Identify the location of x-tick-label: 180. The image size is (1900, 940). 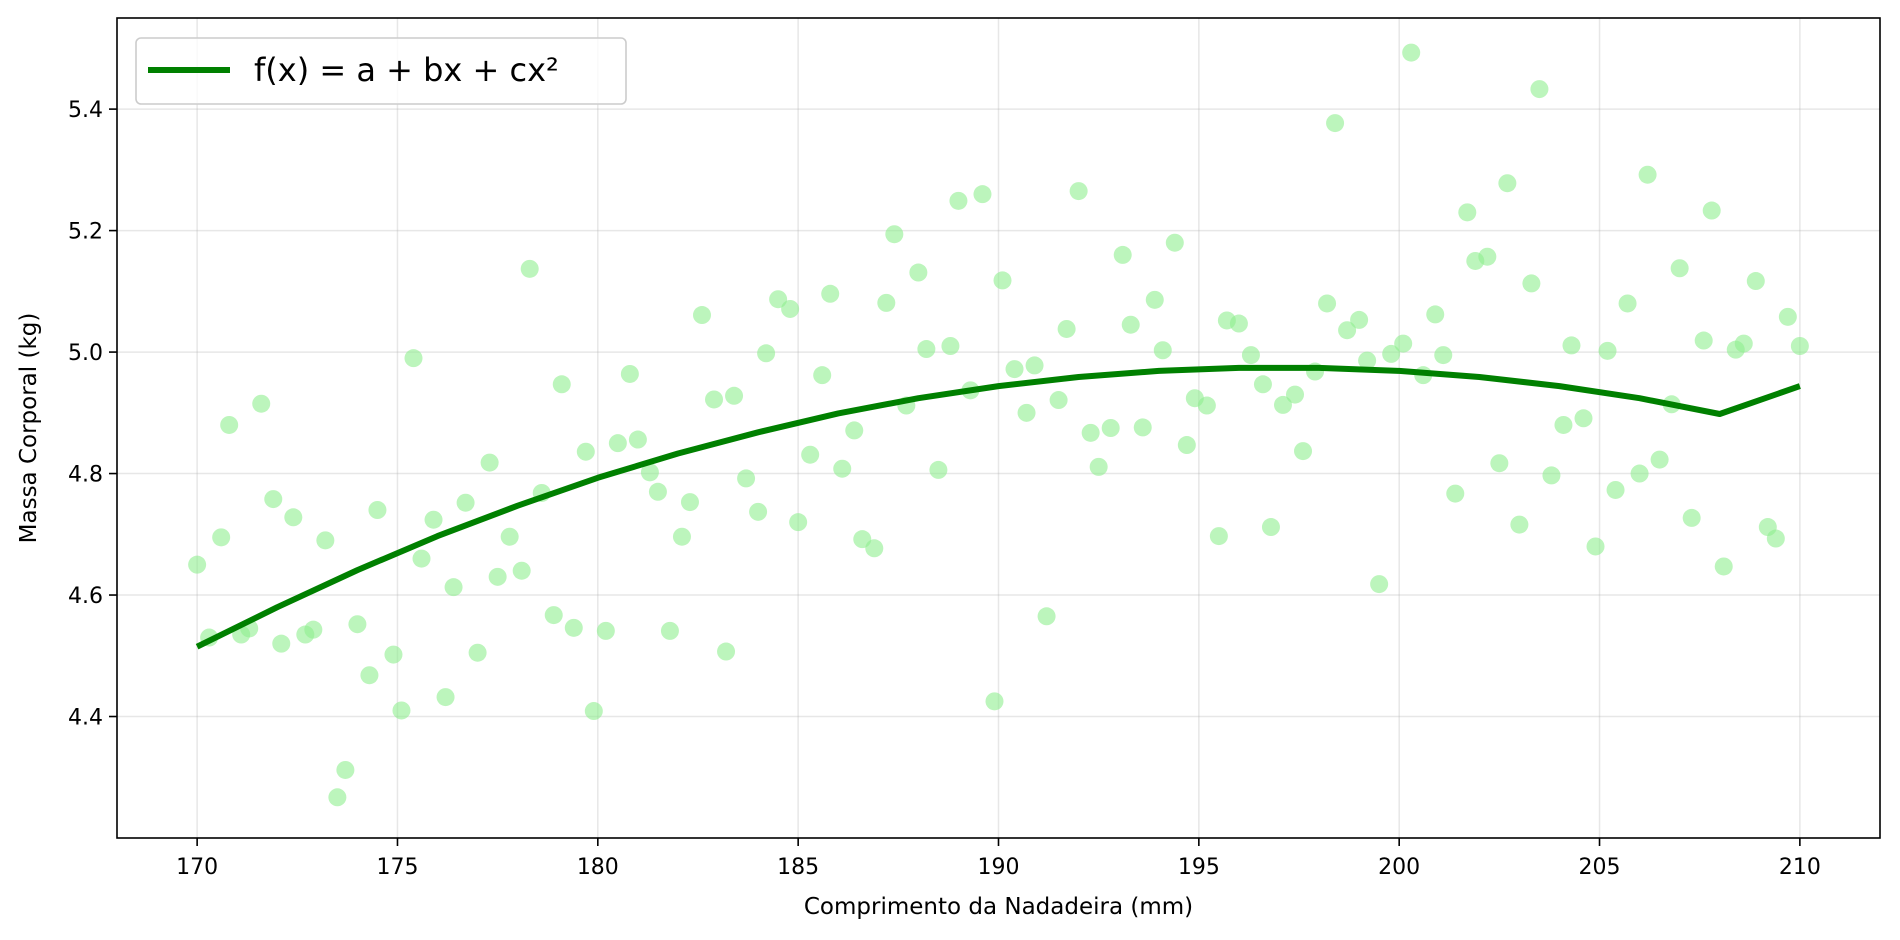
(598, 867).